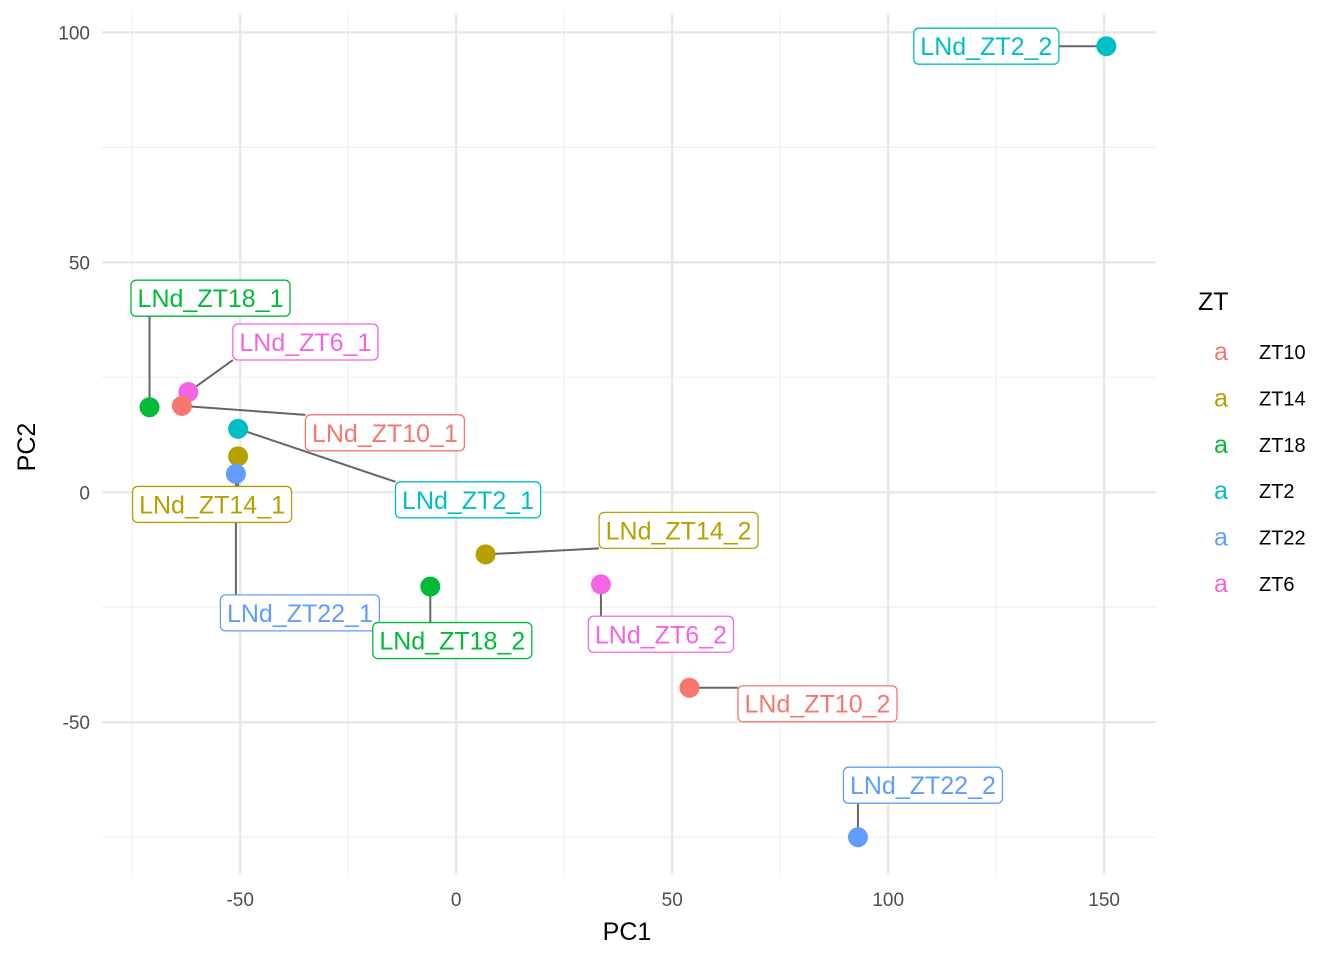 The height and width of the screenshot is (960, 1344). I want to click on legend-label: ZT2, so click(1277, 492).